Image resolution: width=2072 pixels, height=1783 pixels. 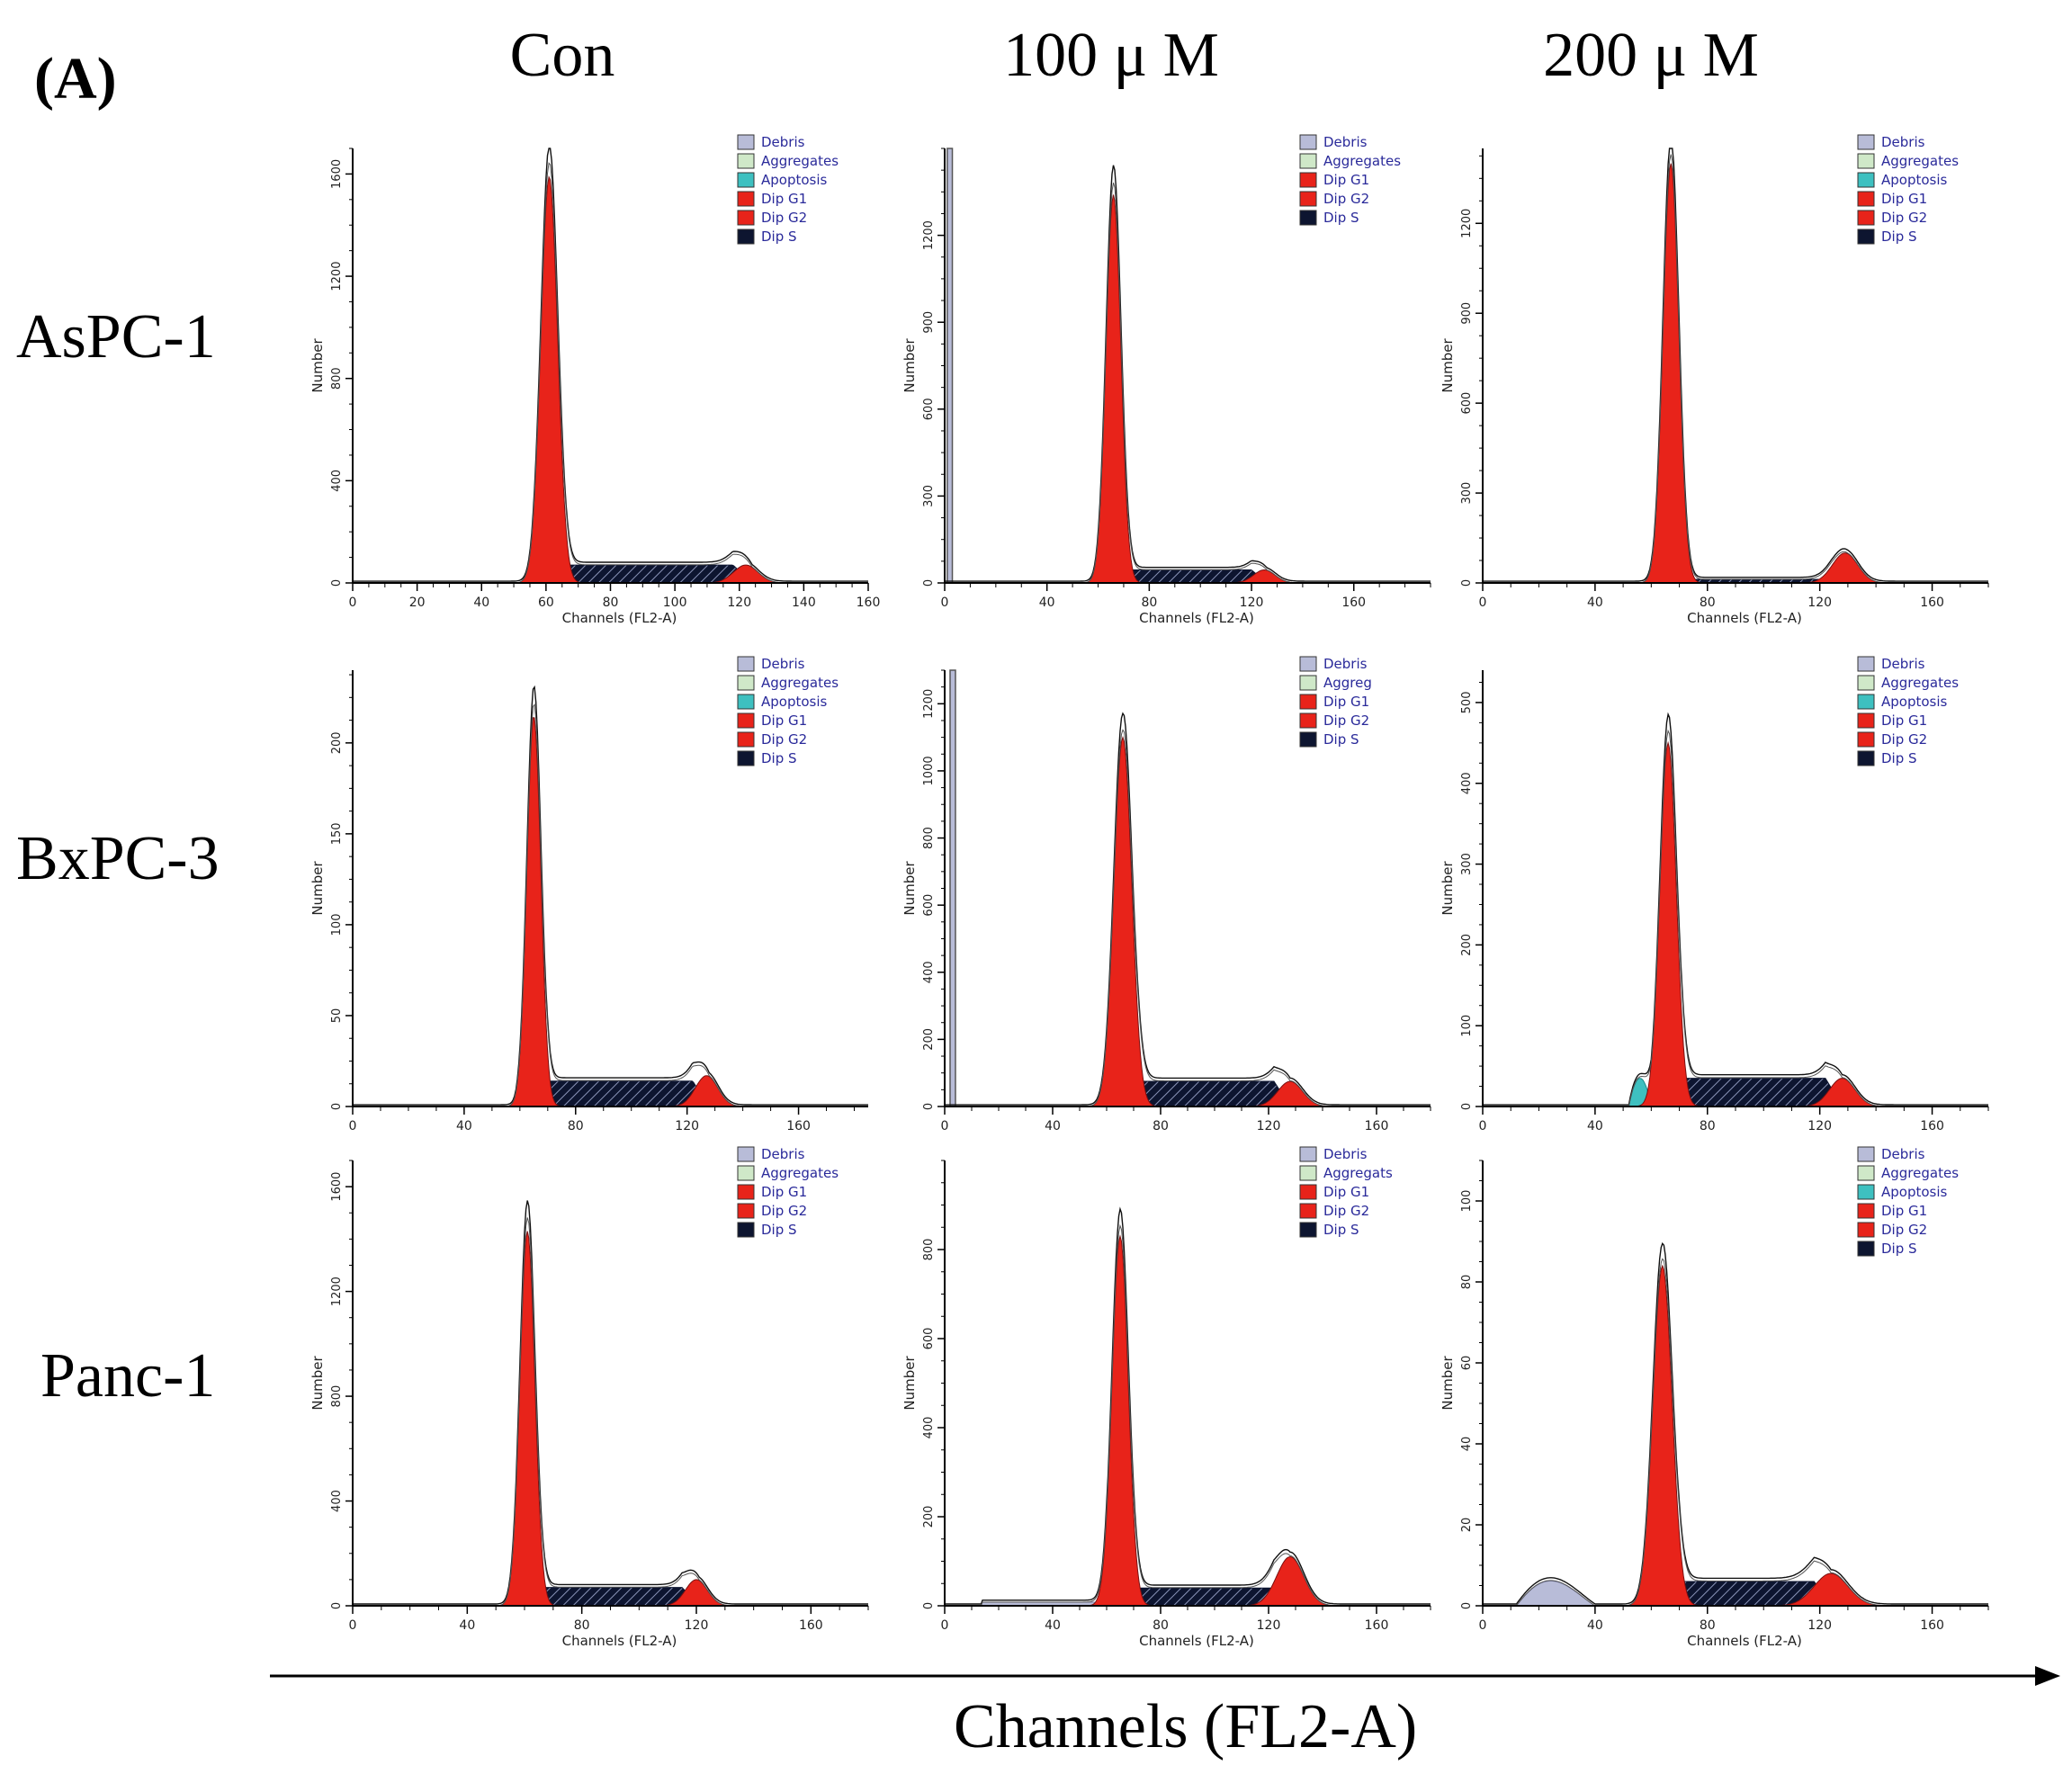 What do you see at coordinates (804, 603) in the screenshot?
I see `x-tick-label: 140` at bounding box center [804, 603].